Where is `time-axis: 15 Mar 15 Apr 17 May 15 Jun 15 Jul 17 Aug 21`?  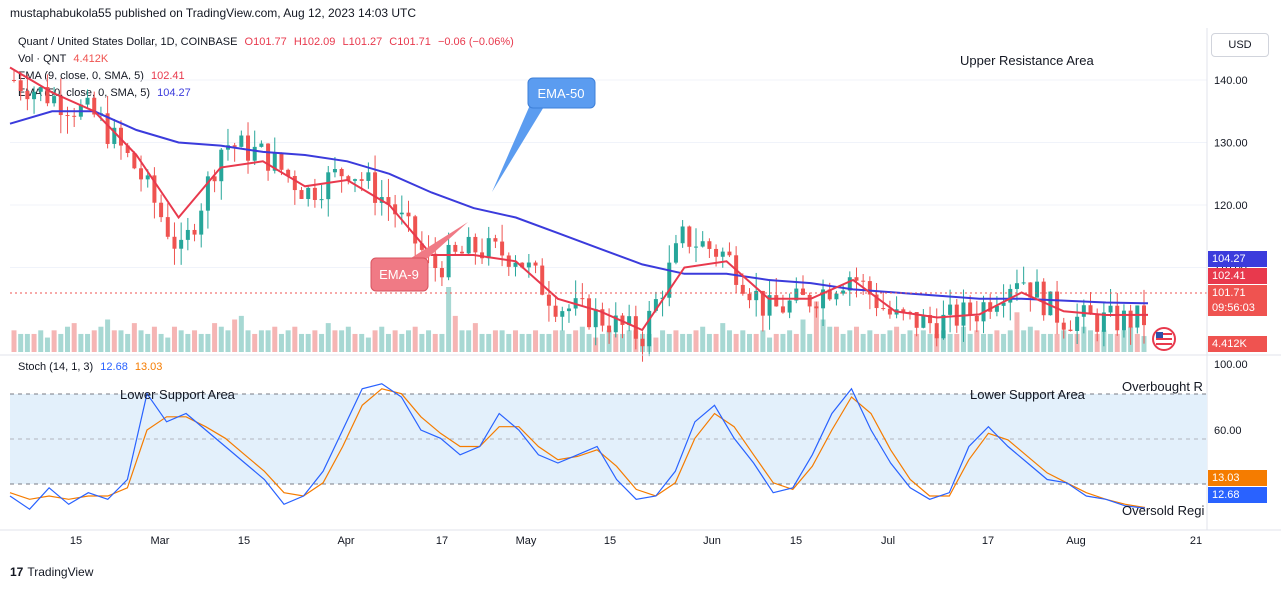 time-axis: 15 Mar 15 Apr 17 May 15 Jun 15 Jul 17 Aug 21 is located at coordinates (636, 541).